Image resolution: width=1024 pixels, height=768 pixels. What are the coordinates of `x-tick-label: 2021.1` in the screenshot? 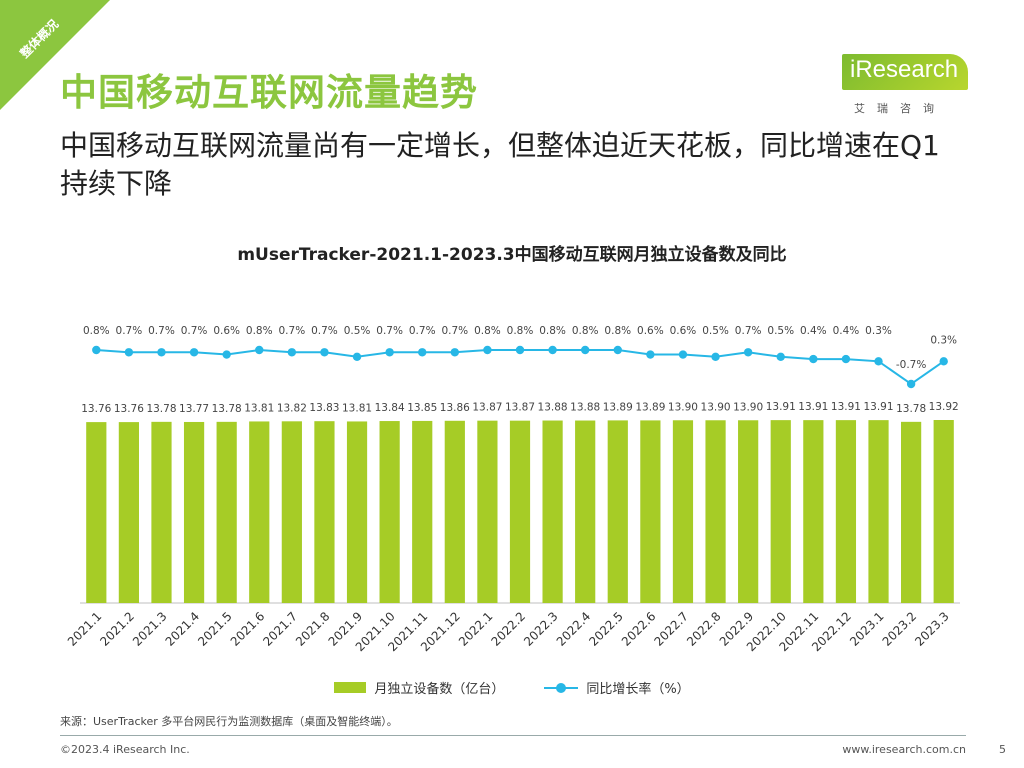 It's located at (85, 629).